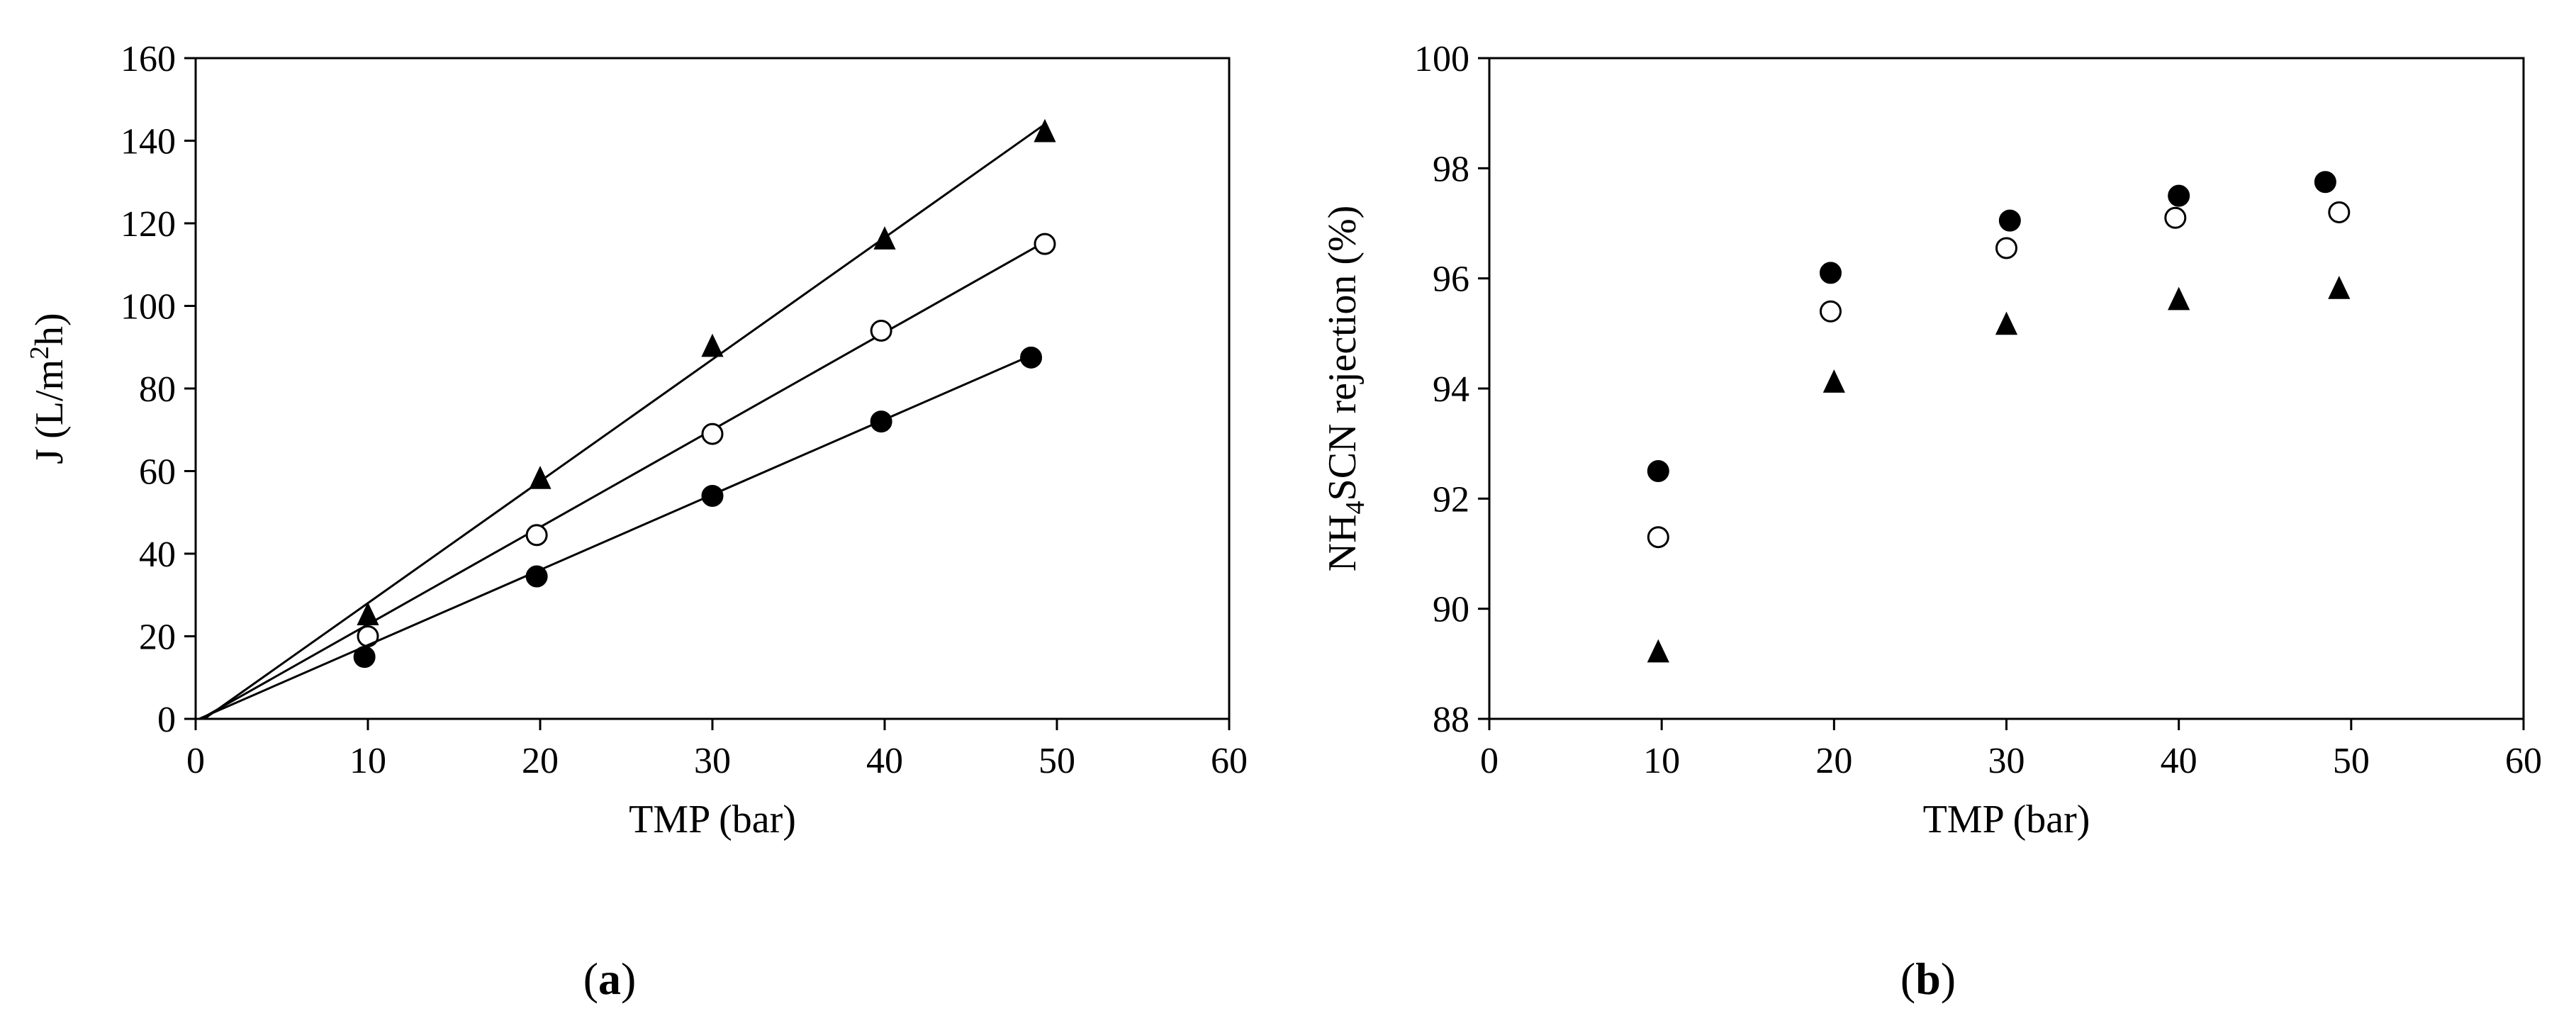 Image resolution: width=2576 pixels, height=1023 pixels. I want to click on y-tick-label: 120, so click(148, 224).